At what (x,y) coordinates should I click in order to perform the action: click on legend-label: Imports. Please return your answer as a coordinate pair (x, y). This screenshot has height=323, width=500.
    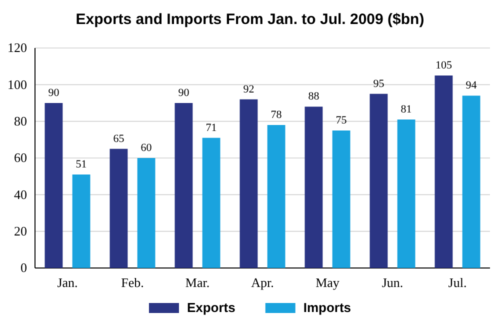
    Looking at the image, I should click on (327, 307).